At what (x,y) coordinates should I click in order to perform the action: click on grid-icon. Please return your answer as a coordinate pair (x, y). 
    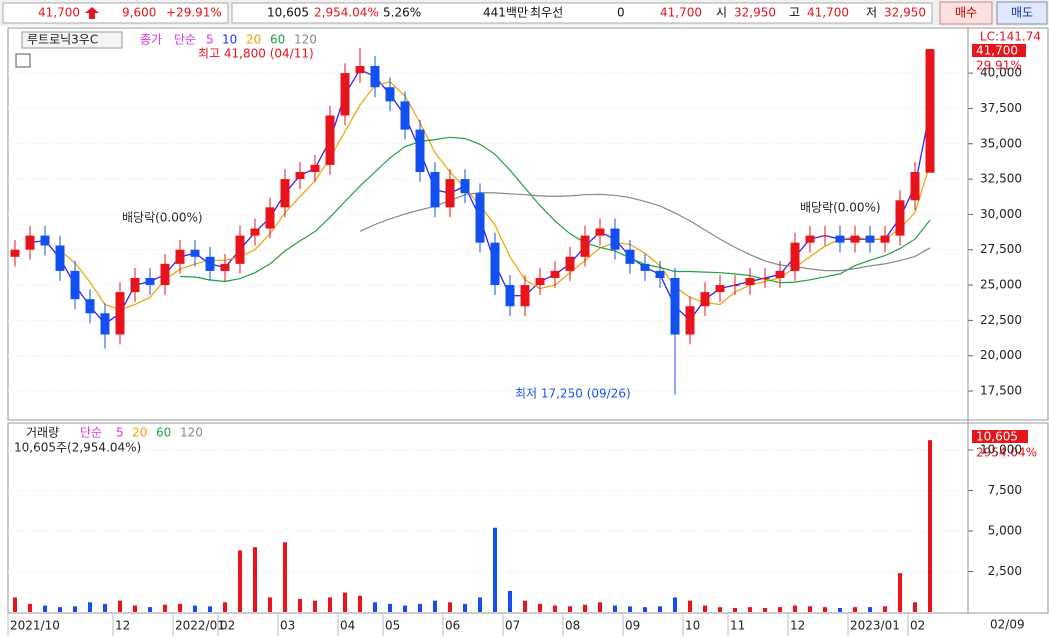
    Looking at the image, I should click on (23, 60).